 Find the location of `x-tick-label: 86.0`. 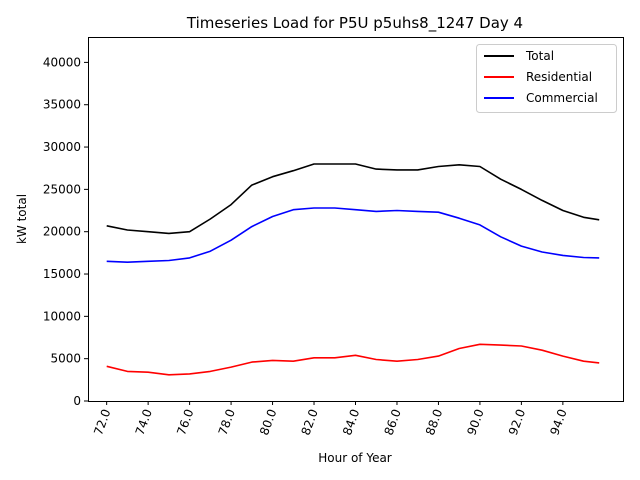

x-tick-label: 86.0 is located at coordinates (392, 422).